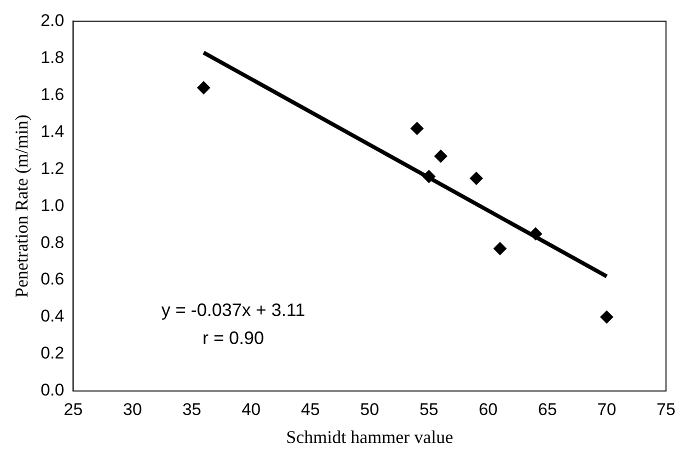  I want to click on y-tick-label: 1.0, so click(52, 205).